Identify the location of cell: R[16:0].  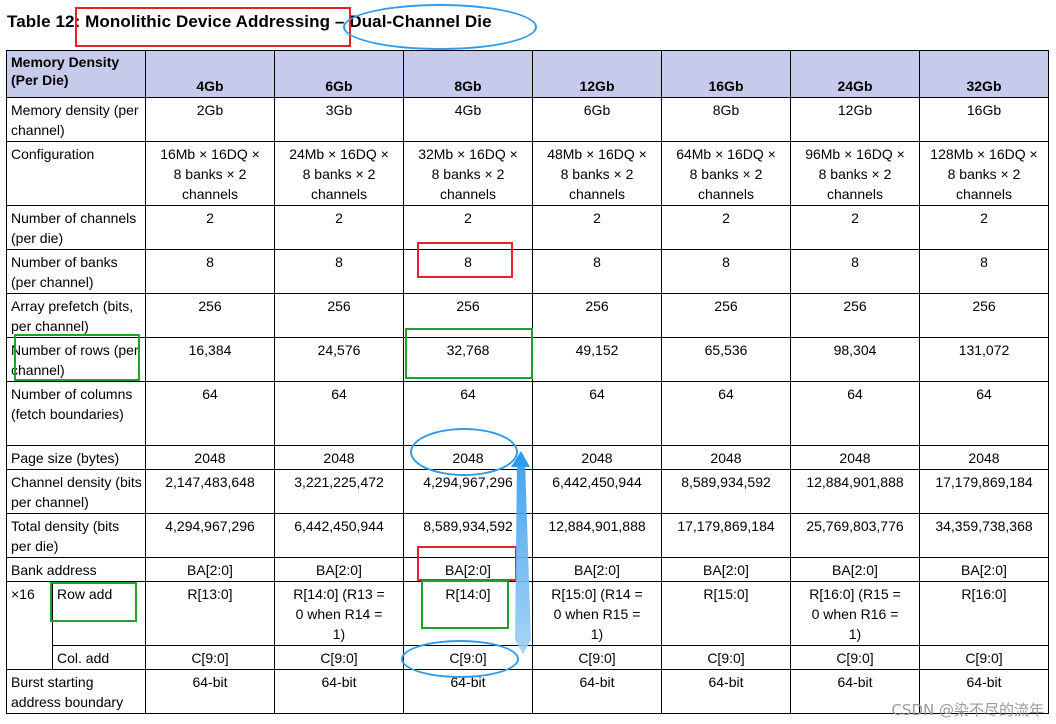
(984, 613).